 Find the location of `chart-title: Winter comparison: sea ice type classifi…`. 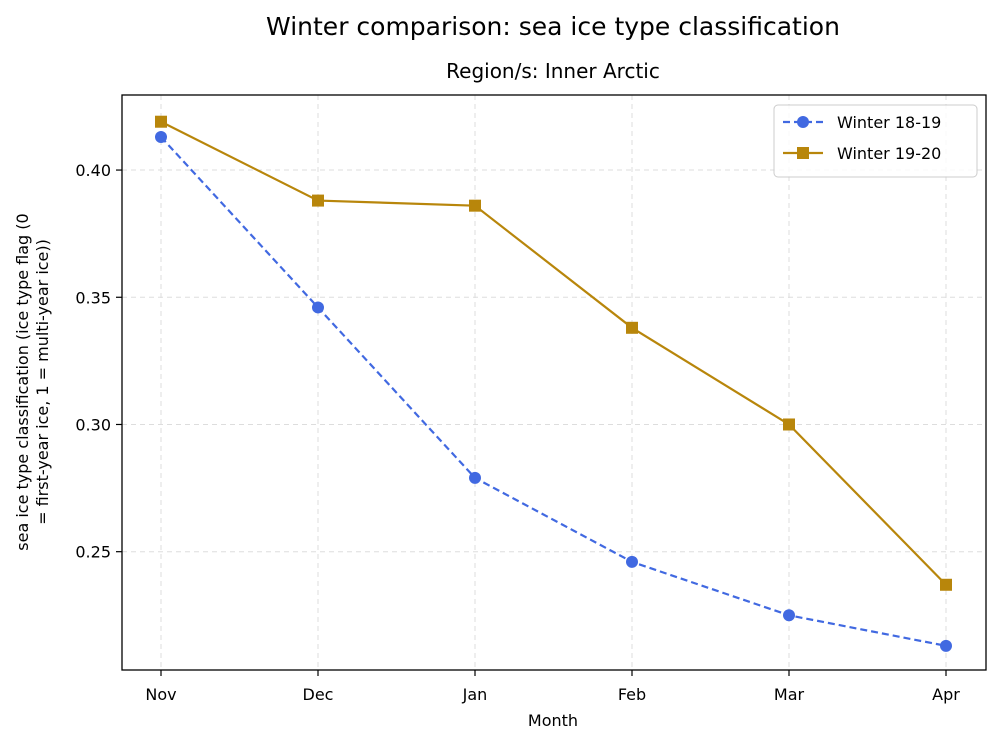

chart-title: Winter comparison: sea ice type classifi… is located at coordinates (553, 26).